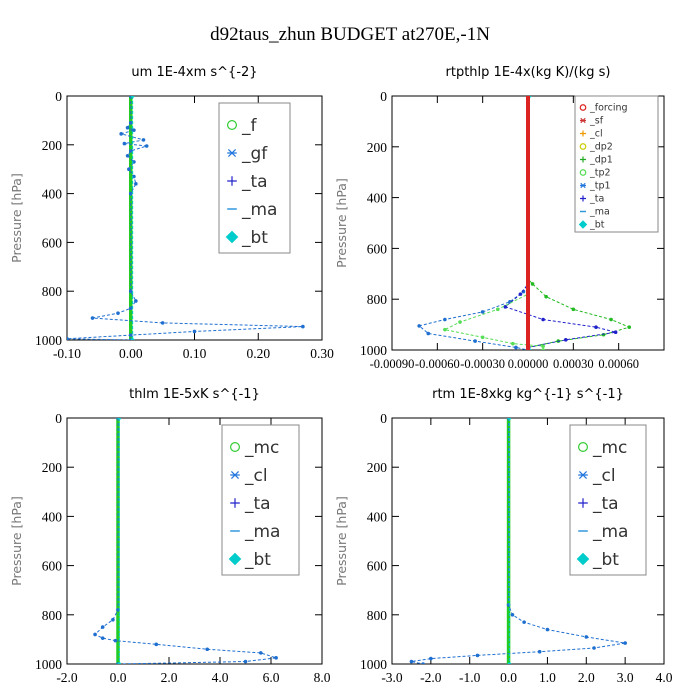 This screenshot has width=700, height=700. I want to click on legend-label: _ta, so click(596, 199).